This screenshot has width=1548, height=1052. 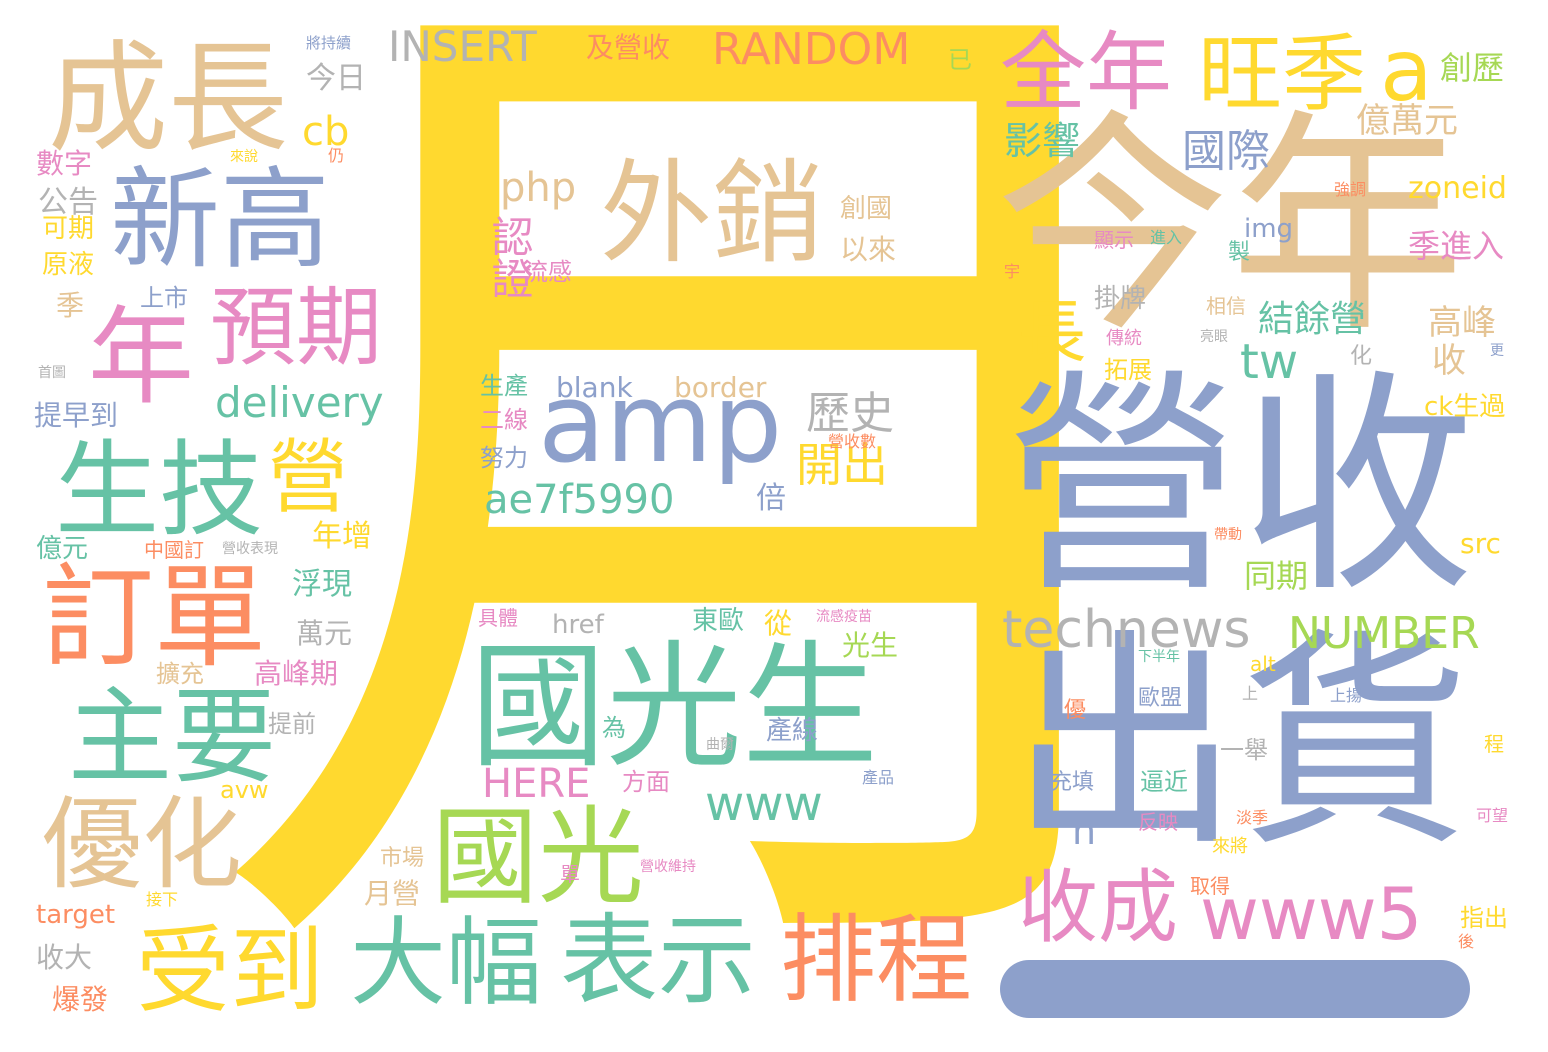 I want to click on word: 歐盟, so click(x=1160, y=698).